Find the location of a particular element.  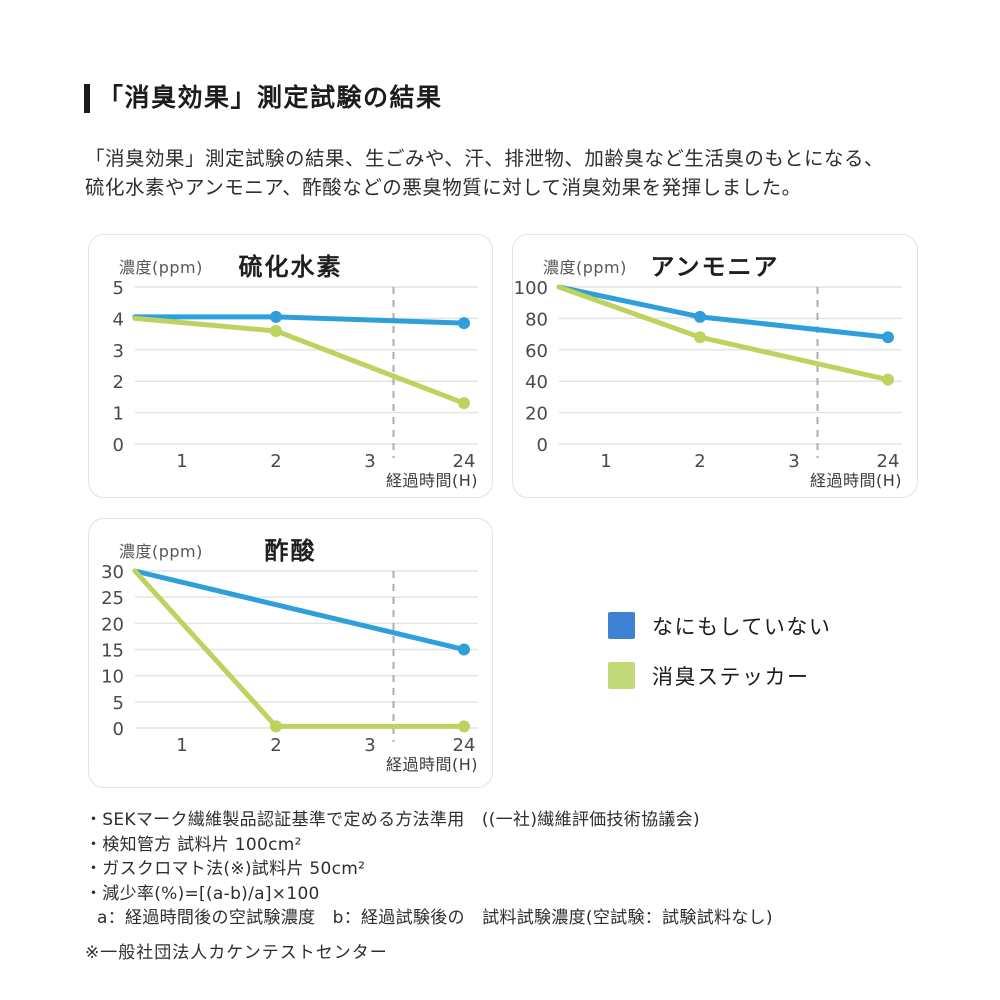

page-title: 「消臭効果」測定試験の結果 is located at coordinates (270, 97).